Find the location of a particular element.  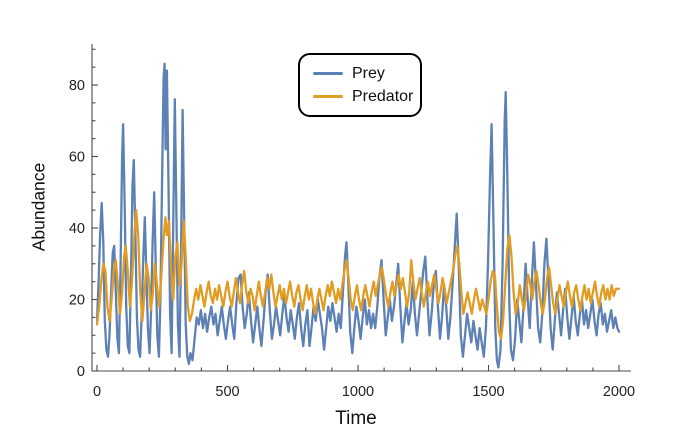

legend-entry-predator: Predator is located at coordinates (366, 96).